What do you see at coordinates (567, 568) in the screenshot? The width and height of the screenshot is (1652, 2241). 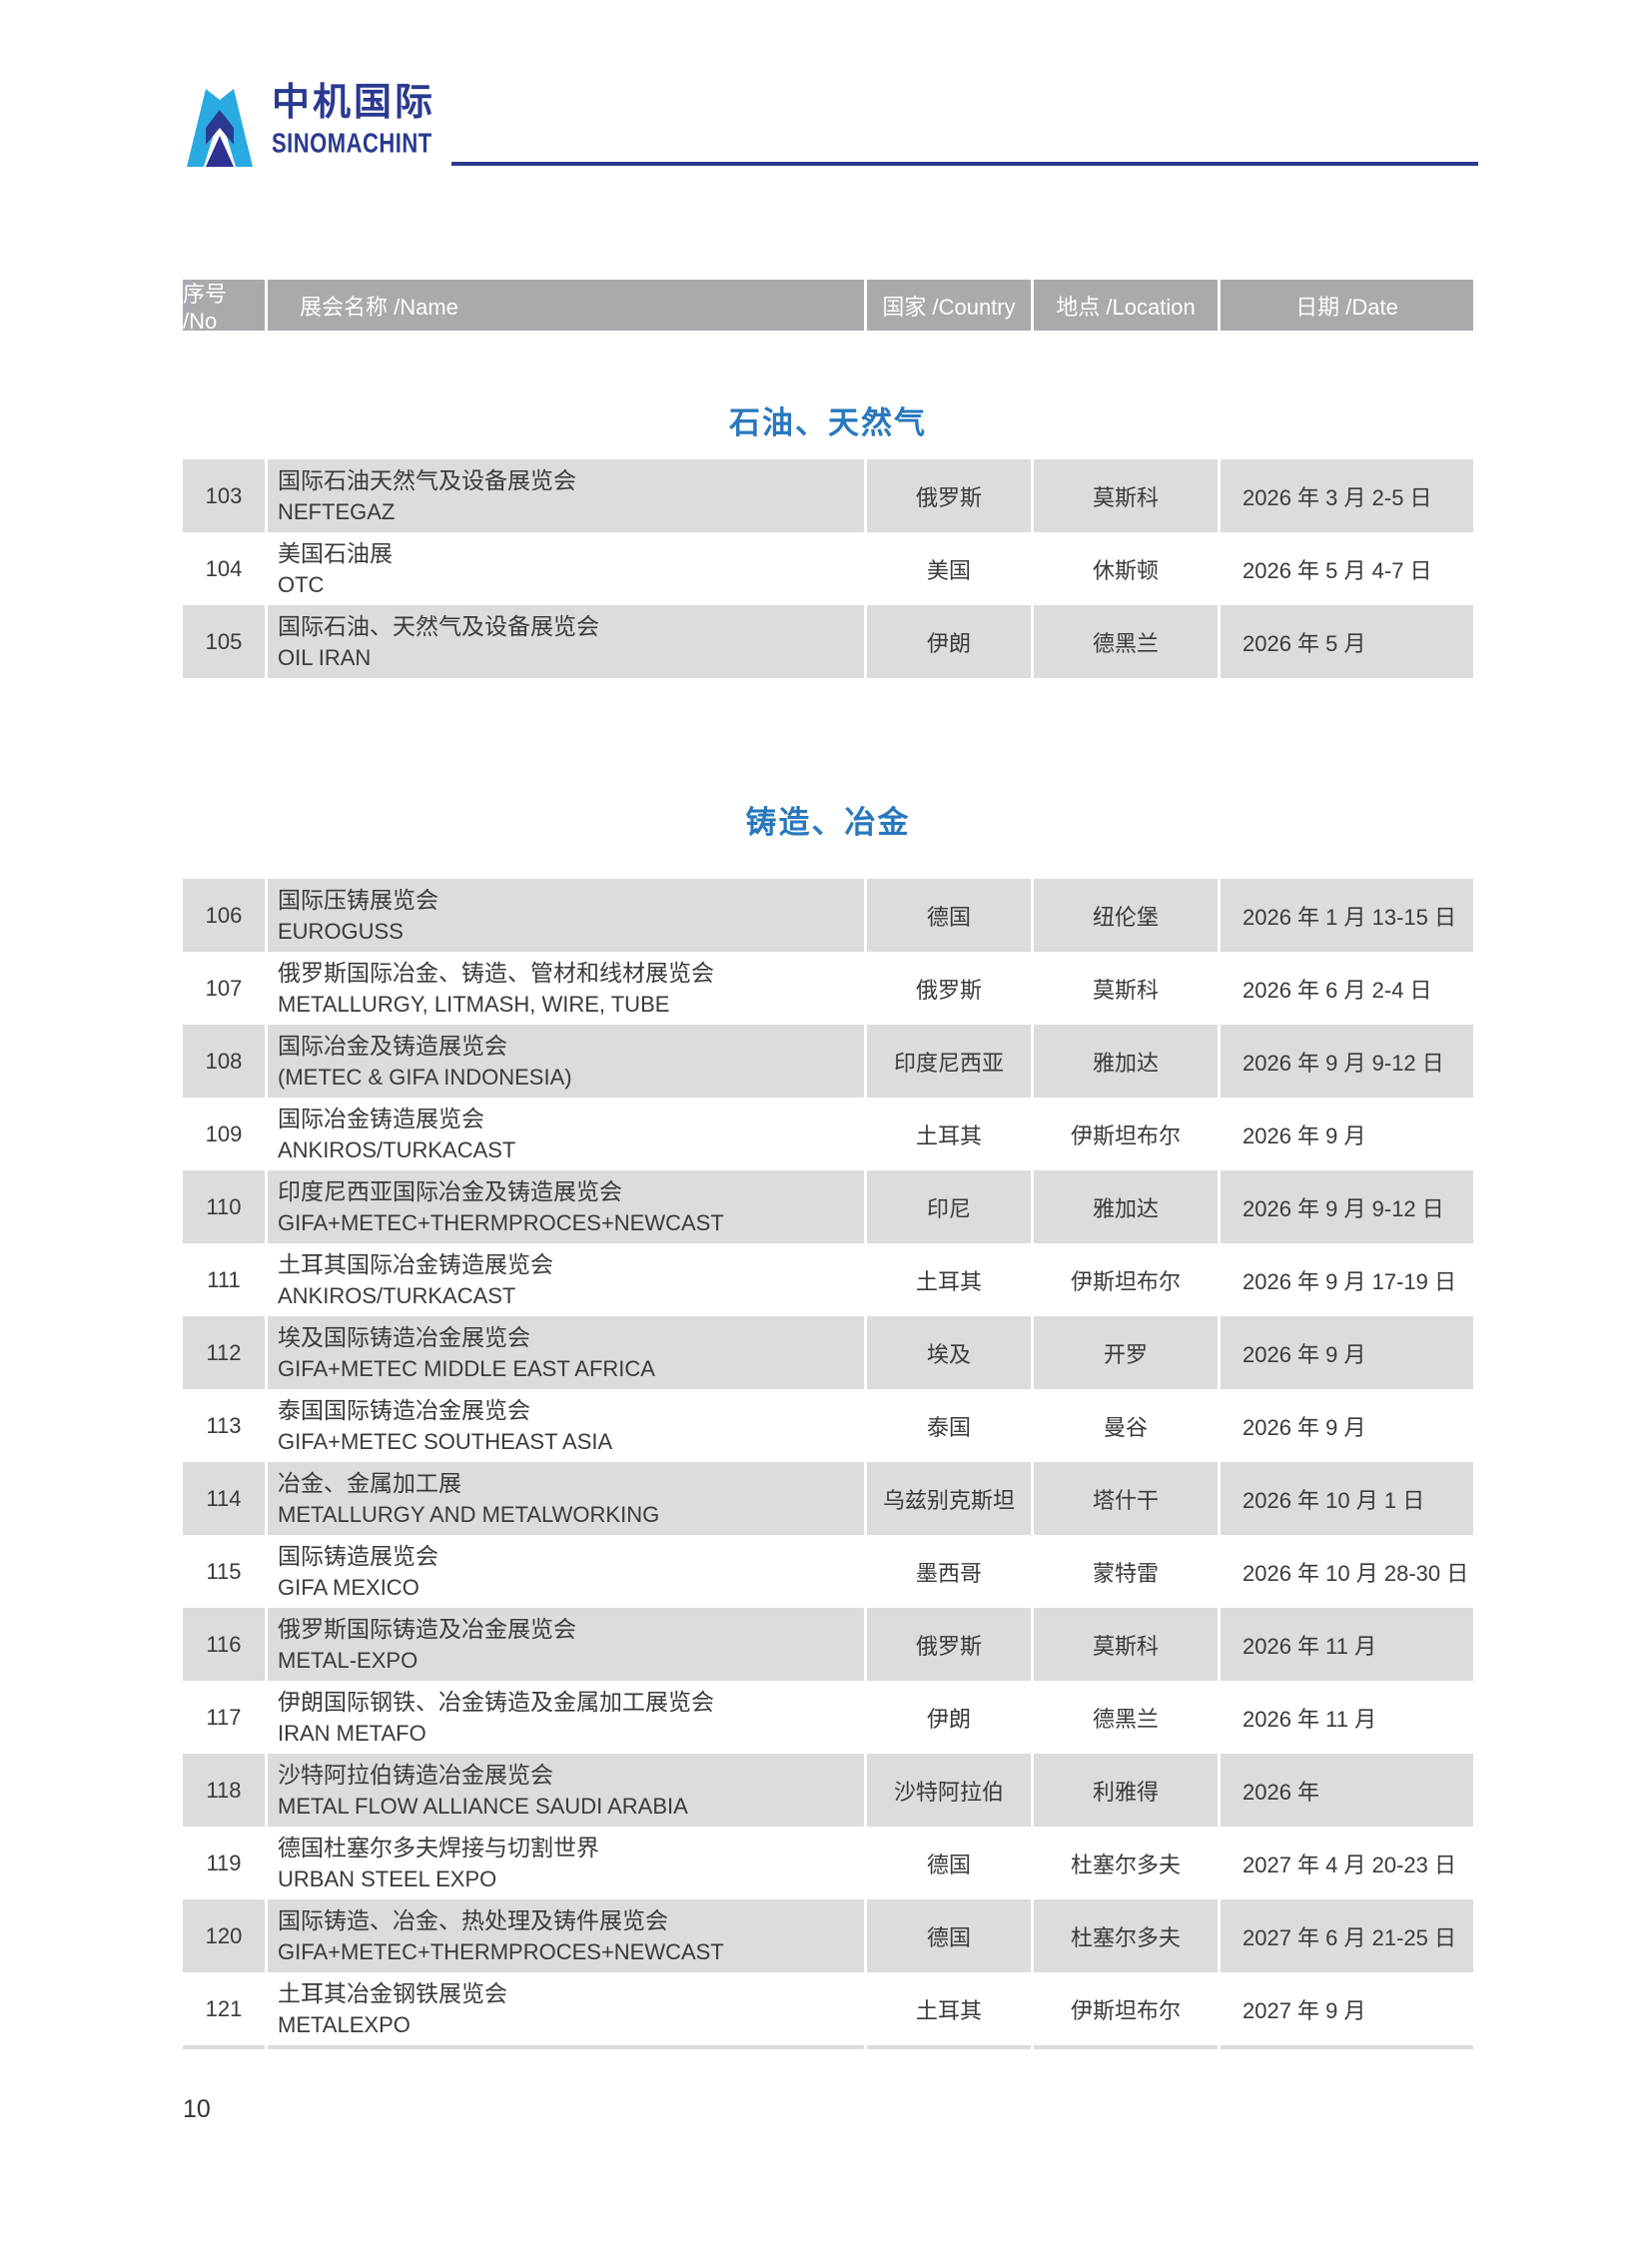 I see `exhibition-name: 美国石油展 OTC` at bounding box center [567, 568].